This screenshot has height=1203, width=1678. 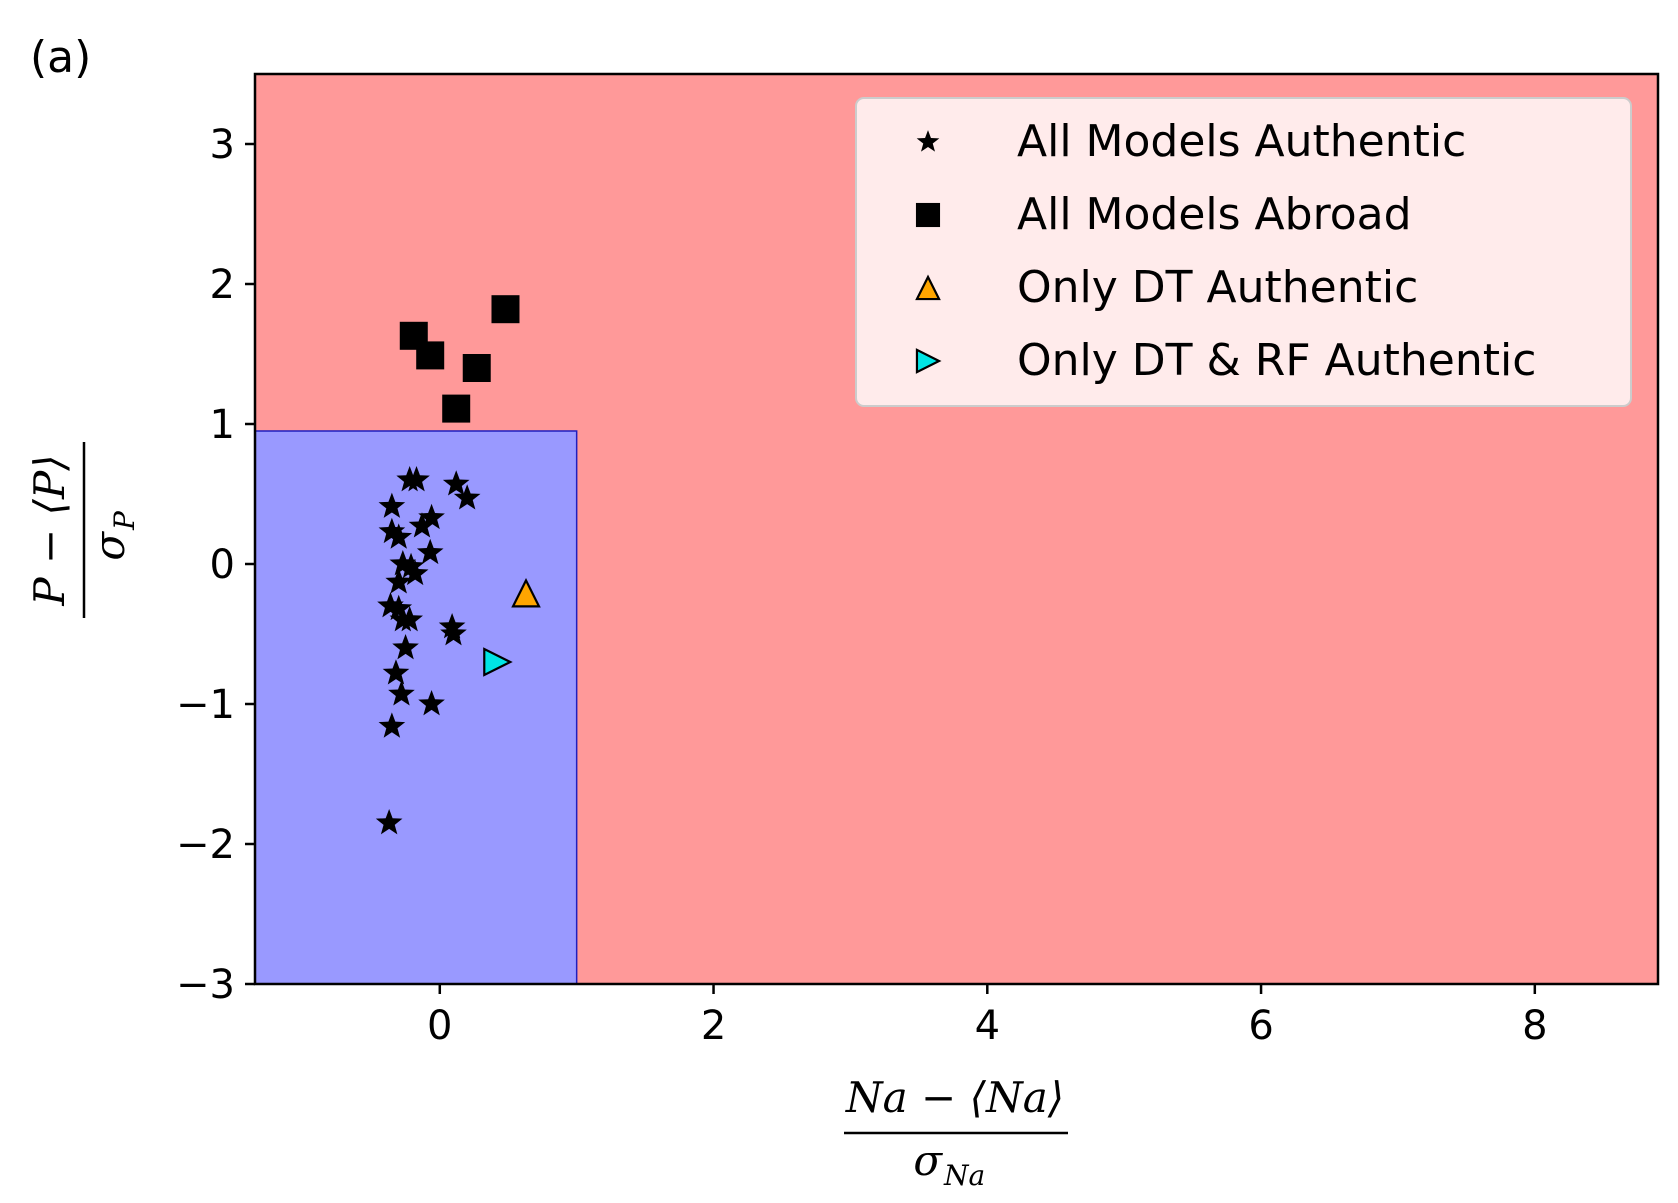 I want to click on data-points, so click(x=458, y=565).